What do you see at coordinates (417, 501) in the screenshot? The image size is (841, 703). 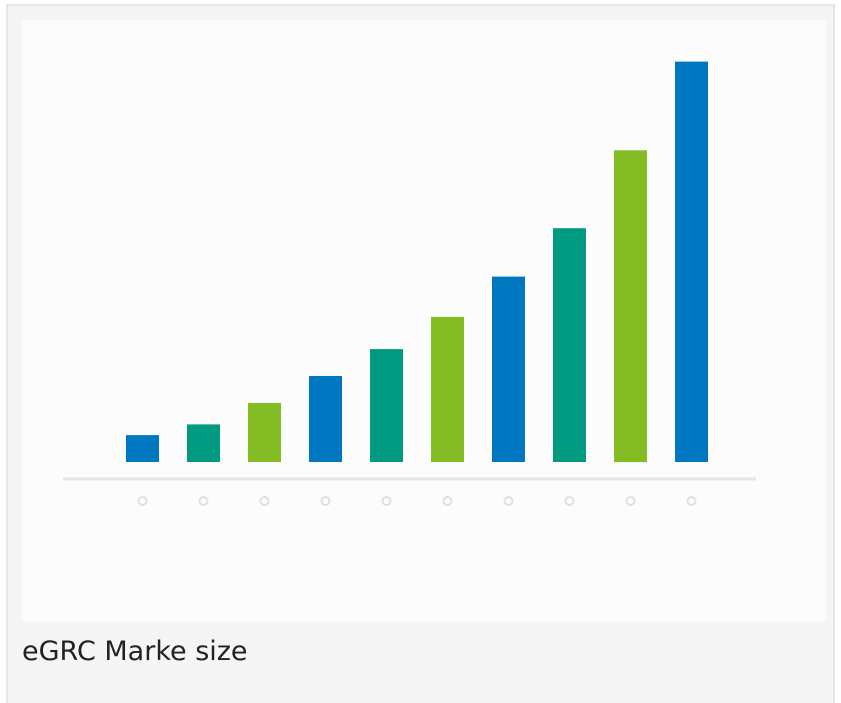 I see `x-tick-markers` at bounding box center [417, 501].